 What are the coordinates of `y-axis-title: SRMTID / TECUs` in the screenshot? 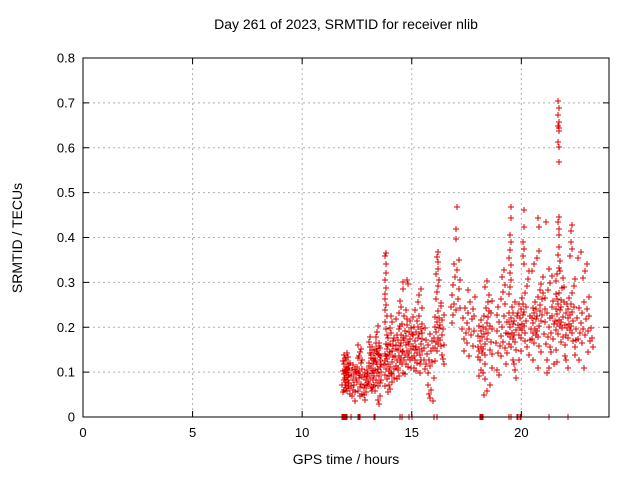 It's located at (17, 238).